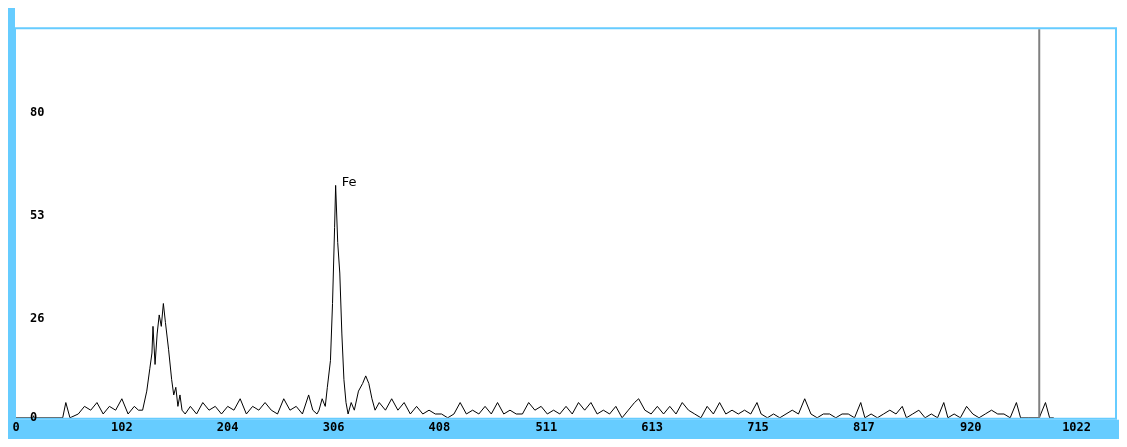 The width and height of the screenshot is (1127, 447). I want to click on y-tick-label: 26, so click(37, 317).